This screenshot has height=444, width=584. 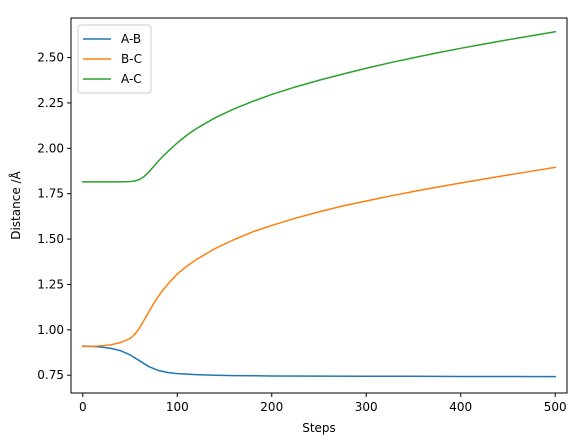 What do you see at coordinates (54, 216) in the screenshot?
I see `y-axis-ticks: 0.75 1.00 1.25 1.50 1.75 2.00 2.25 2.50` at bounding box center [54, 216].